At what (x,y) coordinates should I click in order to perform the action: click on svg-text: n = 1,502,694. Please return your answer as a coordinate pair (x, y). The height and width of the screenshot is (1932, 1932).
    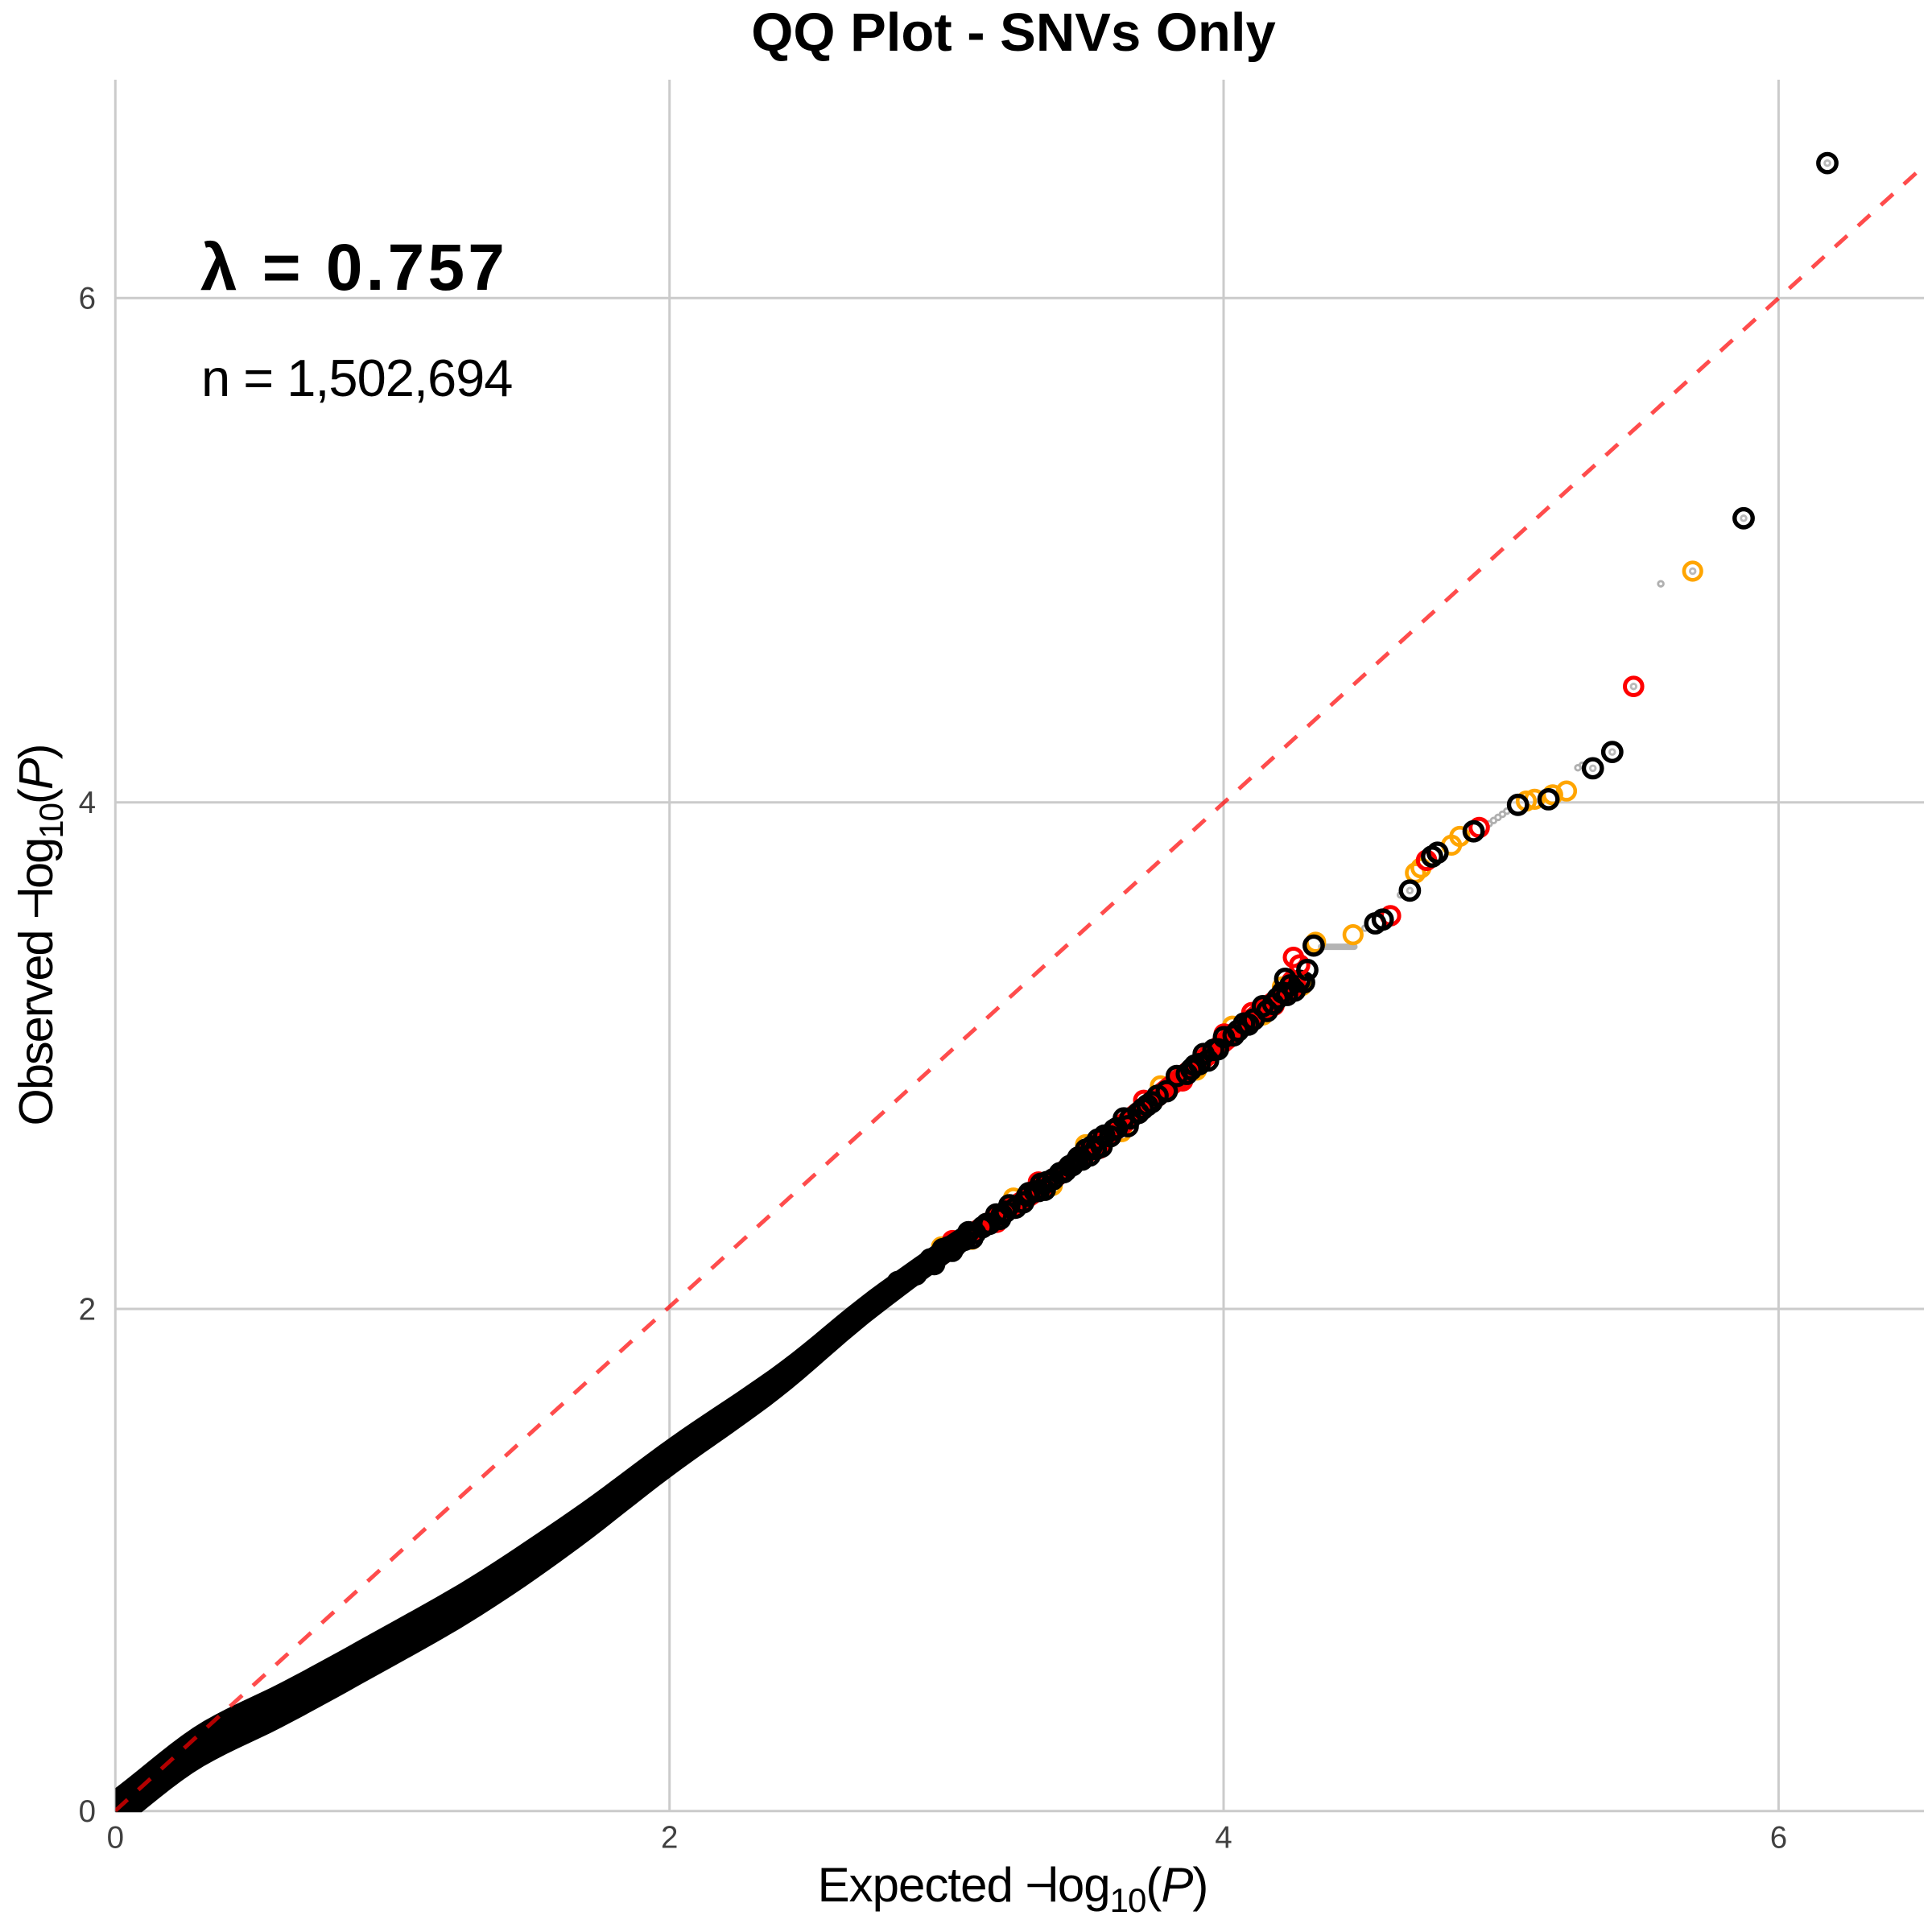
    Looking at the image, I should click on (356, 378).